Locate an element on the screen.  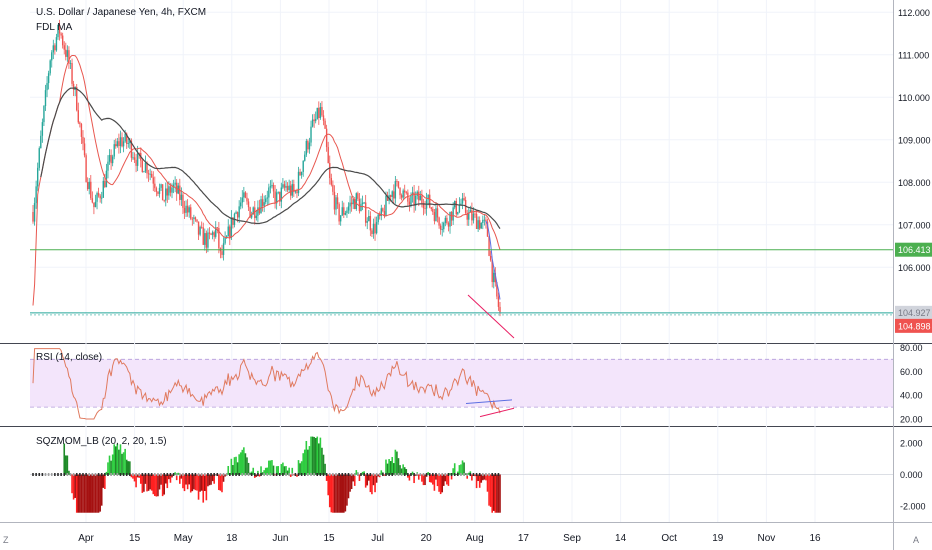
zoom-reset-button: Z is located at coordinates (6, 540).